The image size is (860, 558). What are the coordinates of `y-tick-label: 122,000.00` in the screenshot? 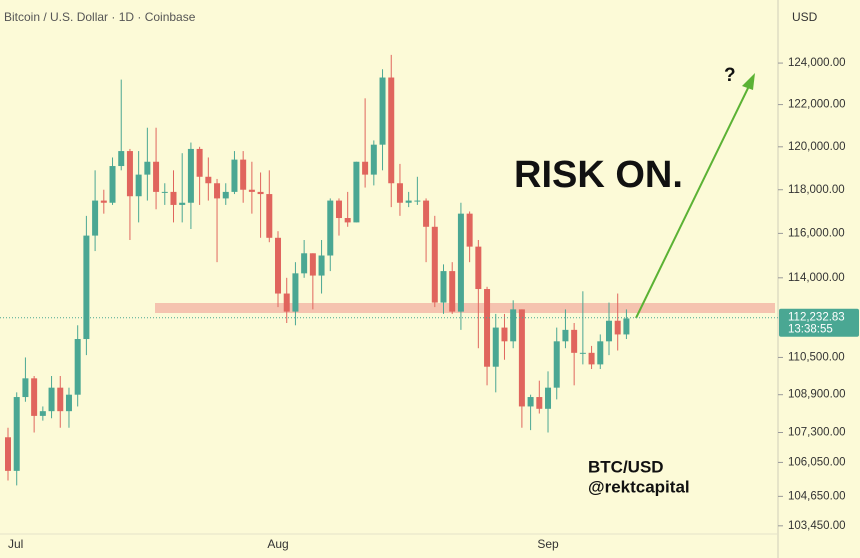 It's located at (817, 105).